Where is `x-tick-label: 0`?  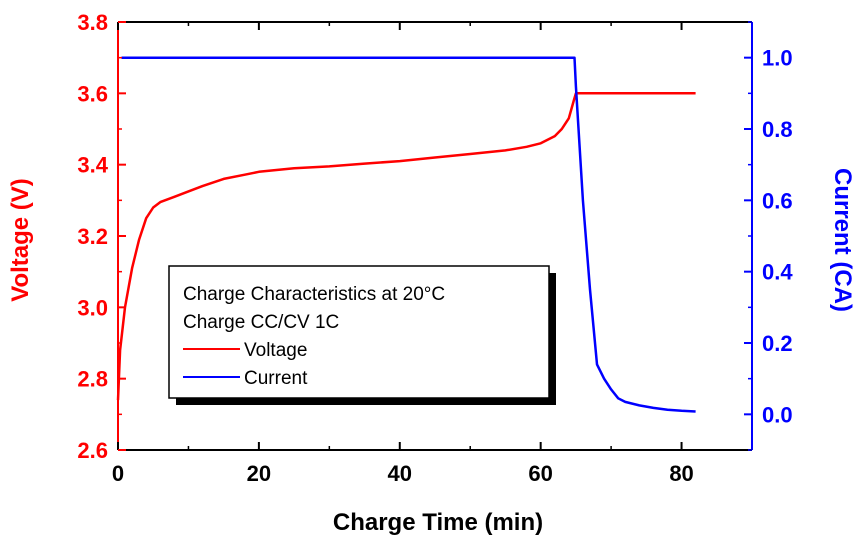 x-tick-label: 0 is located at coordinates (118, 473).